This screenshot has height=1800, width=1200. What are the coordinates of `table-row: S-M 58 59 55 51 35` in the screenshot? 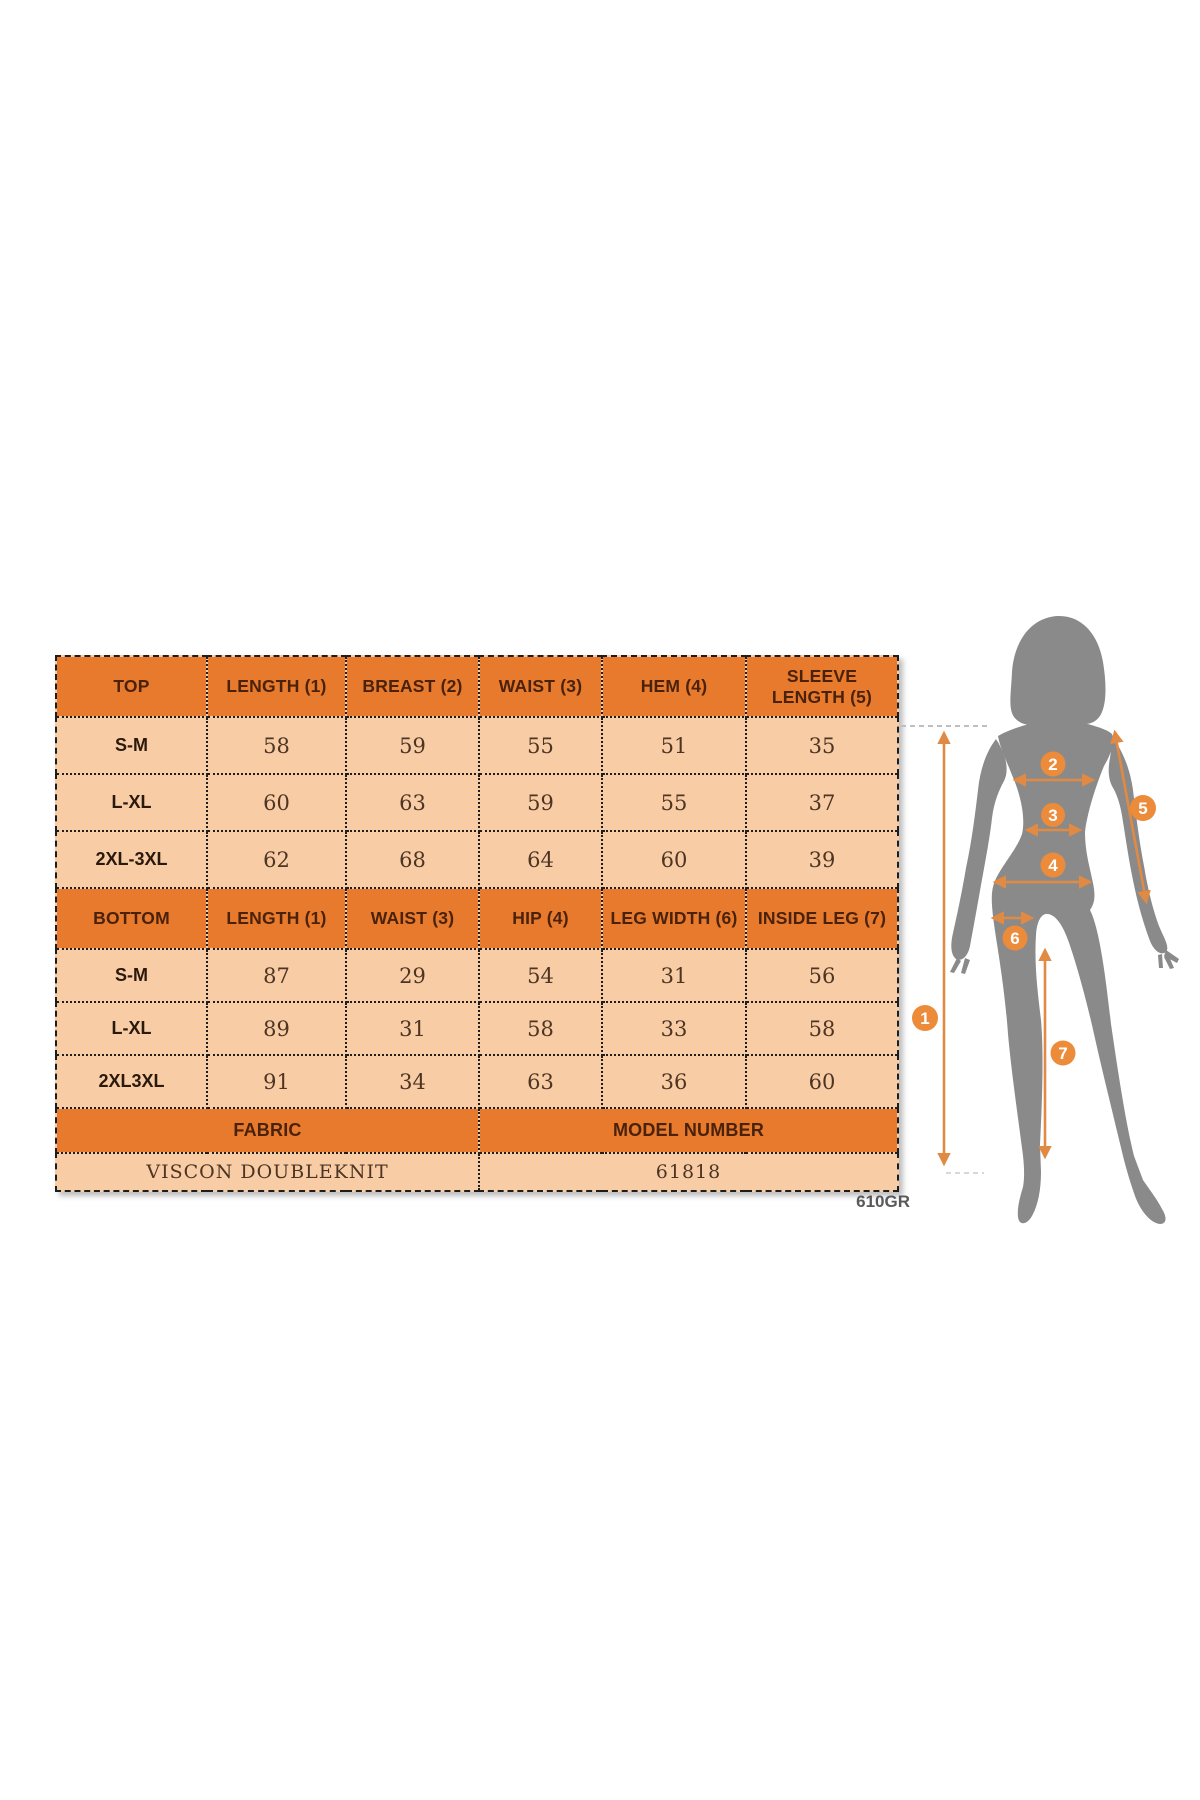 It's located at (477, 745).